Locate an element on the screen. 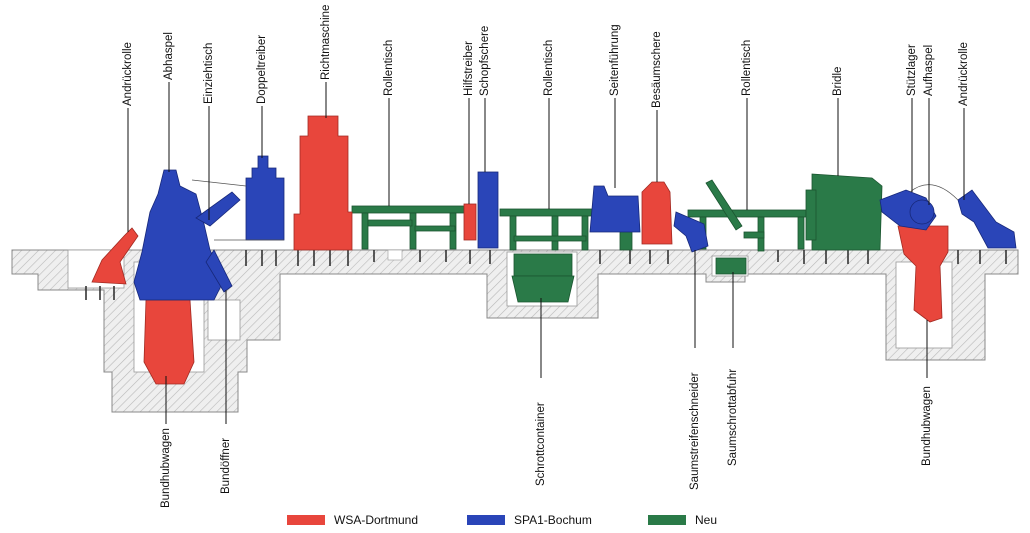  einziehtisch-shape is located at coordinates (218, 209).